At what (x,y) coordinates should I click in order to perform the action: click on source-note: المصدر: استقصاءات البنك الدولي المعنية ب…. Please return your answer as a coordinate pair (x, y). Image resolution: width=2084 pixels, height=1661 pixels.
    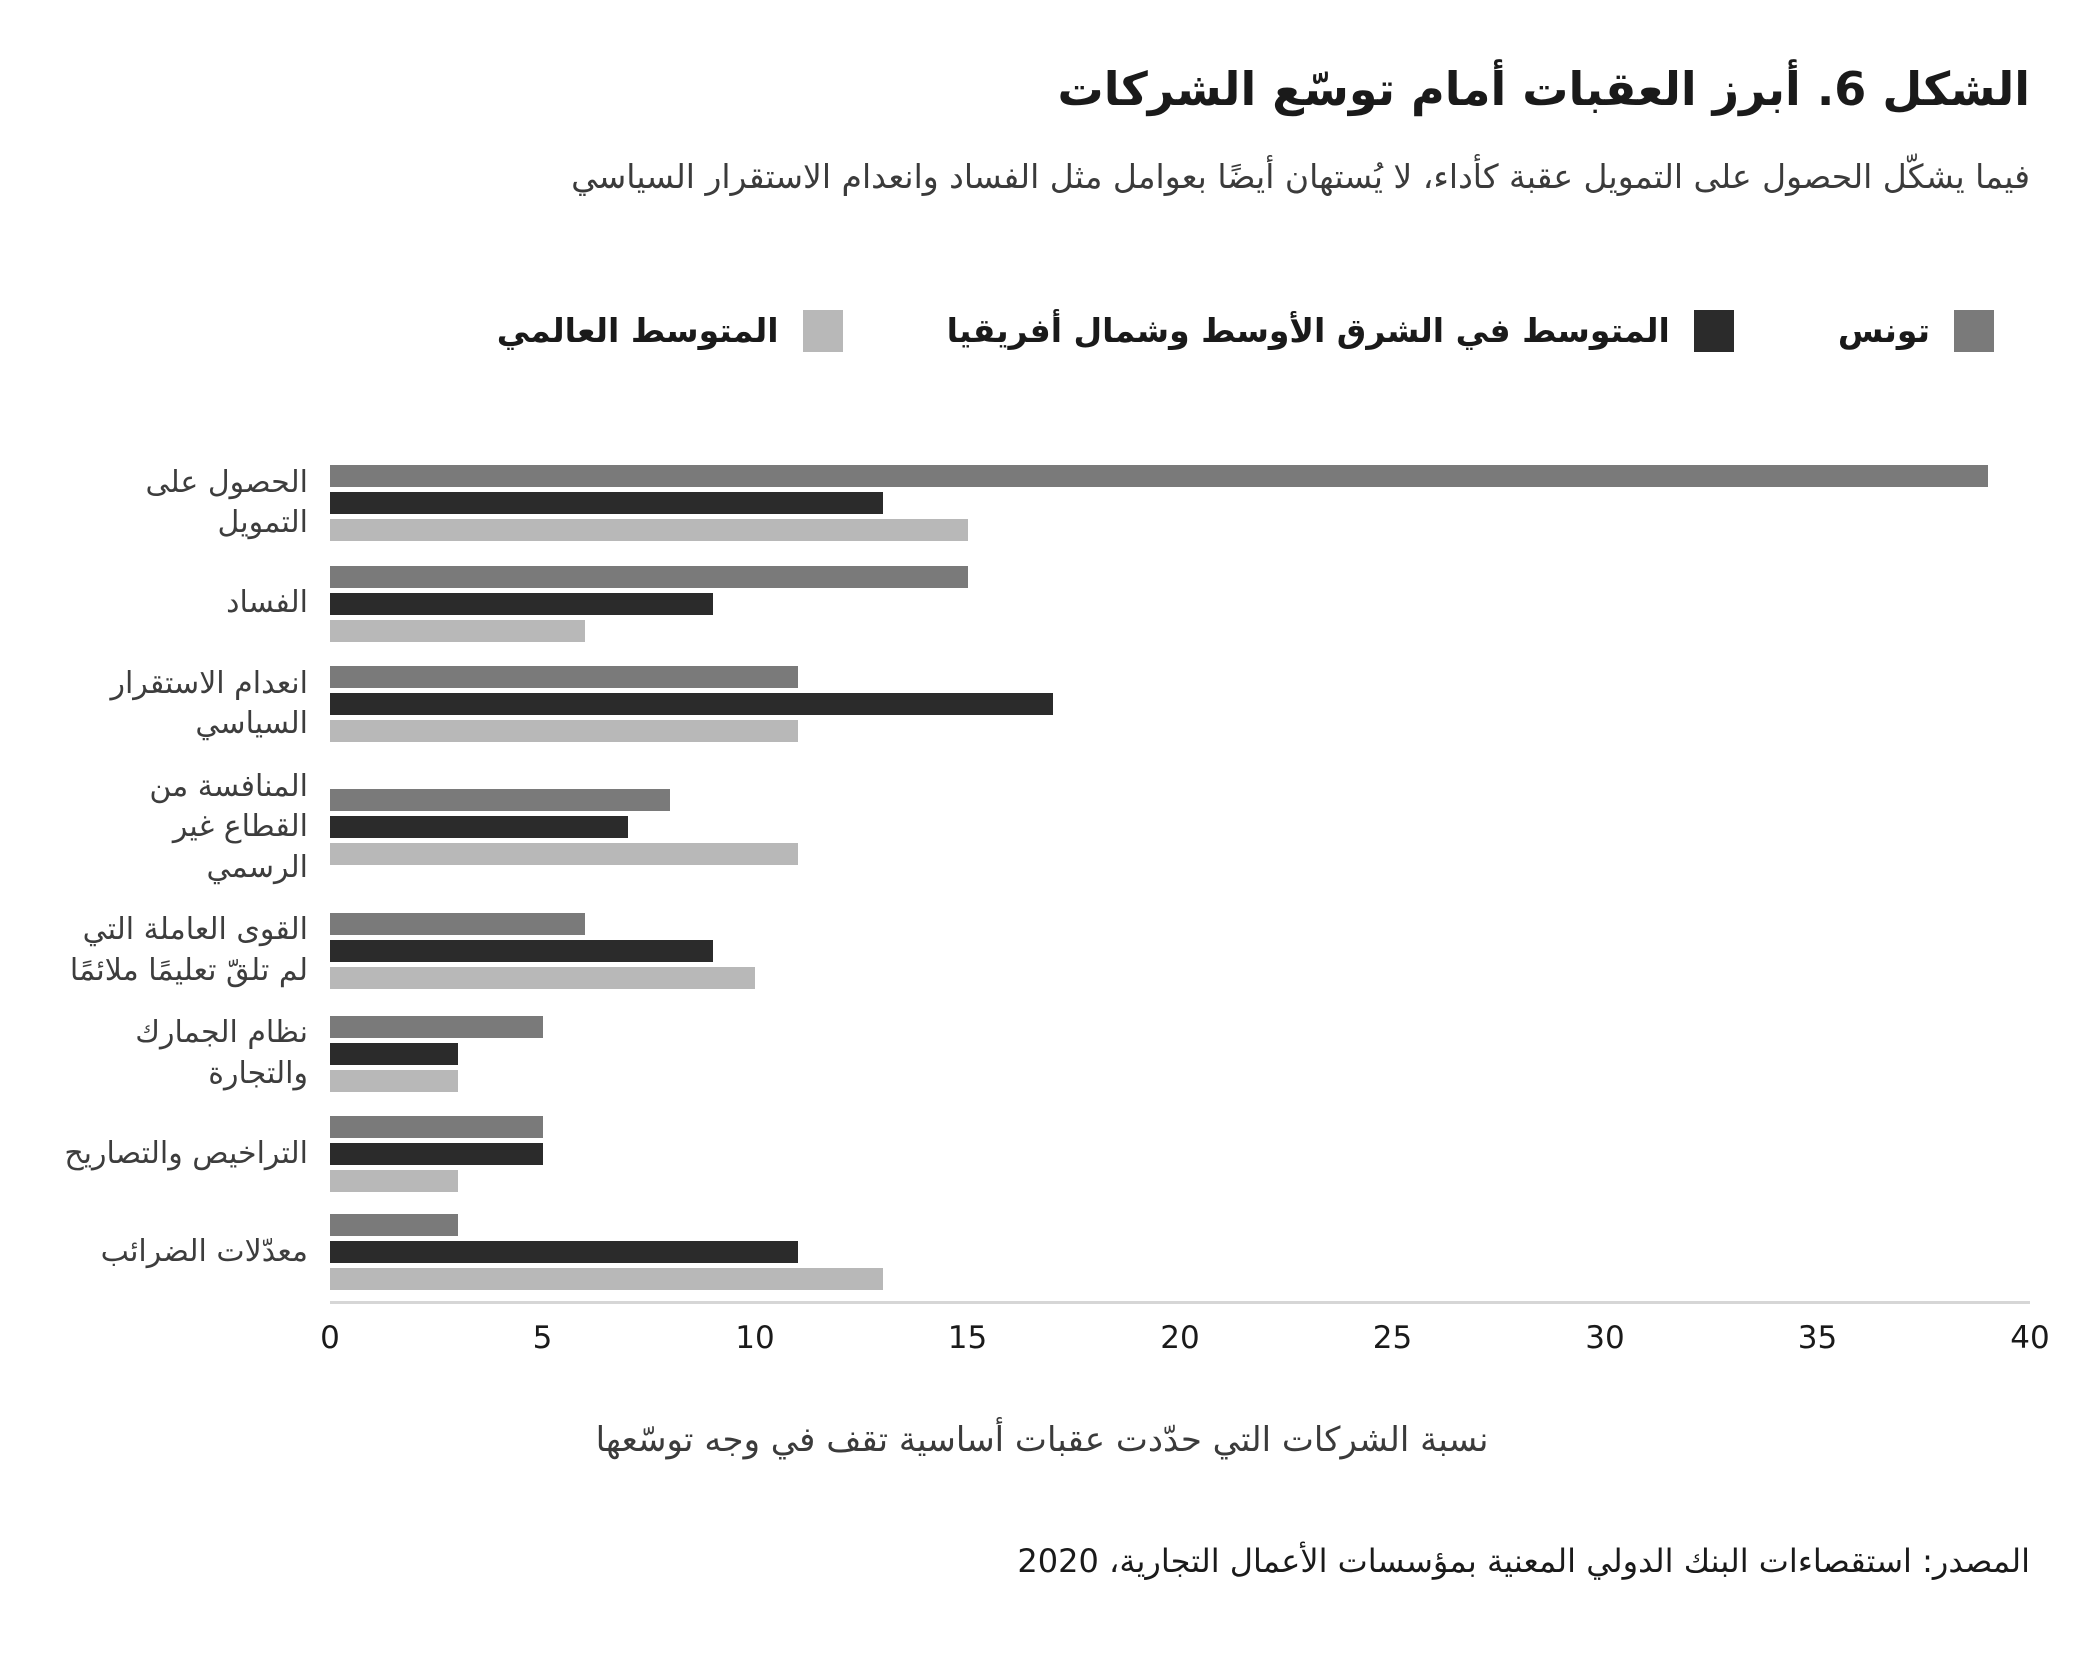
    Looking at the image, I should click on (1523, 1561).